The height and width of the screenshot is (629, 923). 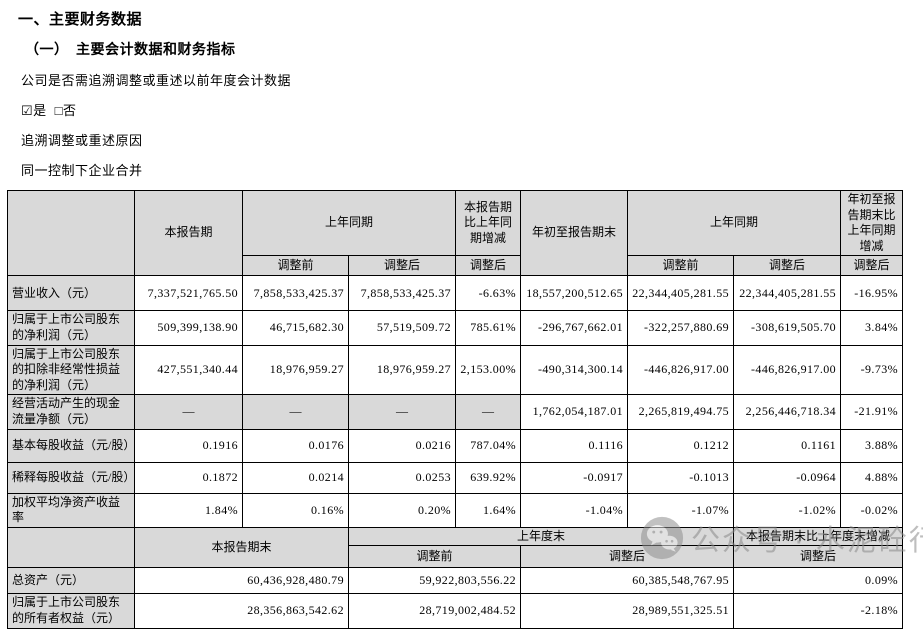 I want to click on cell-value: 28,989,551,325.51, so click(x=627, y=611).